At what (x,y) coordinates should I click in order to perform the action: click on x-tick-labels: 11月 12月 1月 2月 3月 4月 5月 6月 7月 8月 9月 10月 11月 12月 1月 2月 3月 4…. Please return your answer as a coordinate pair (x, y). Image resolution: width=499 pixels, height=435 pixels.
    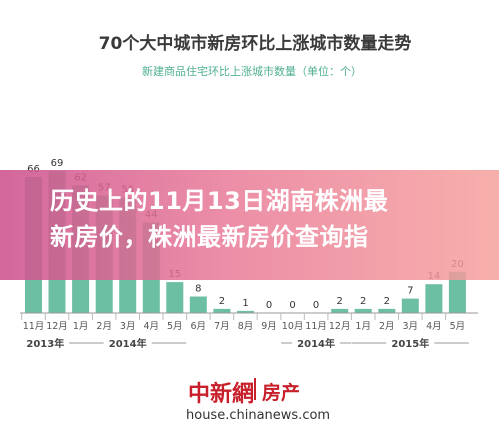
    Looking at the image, I should click on (243, 322).